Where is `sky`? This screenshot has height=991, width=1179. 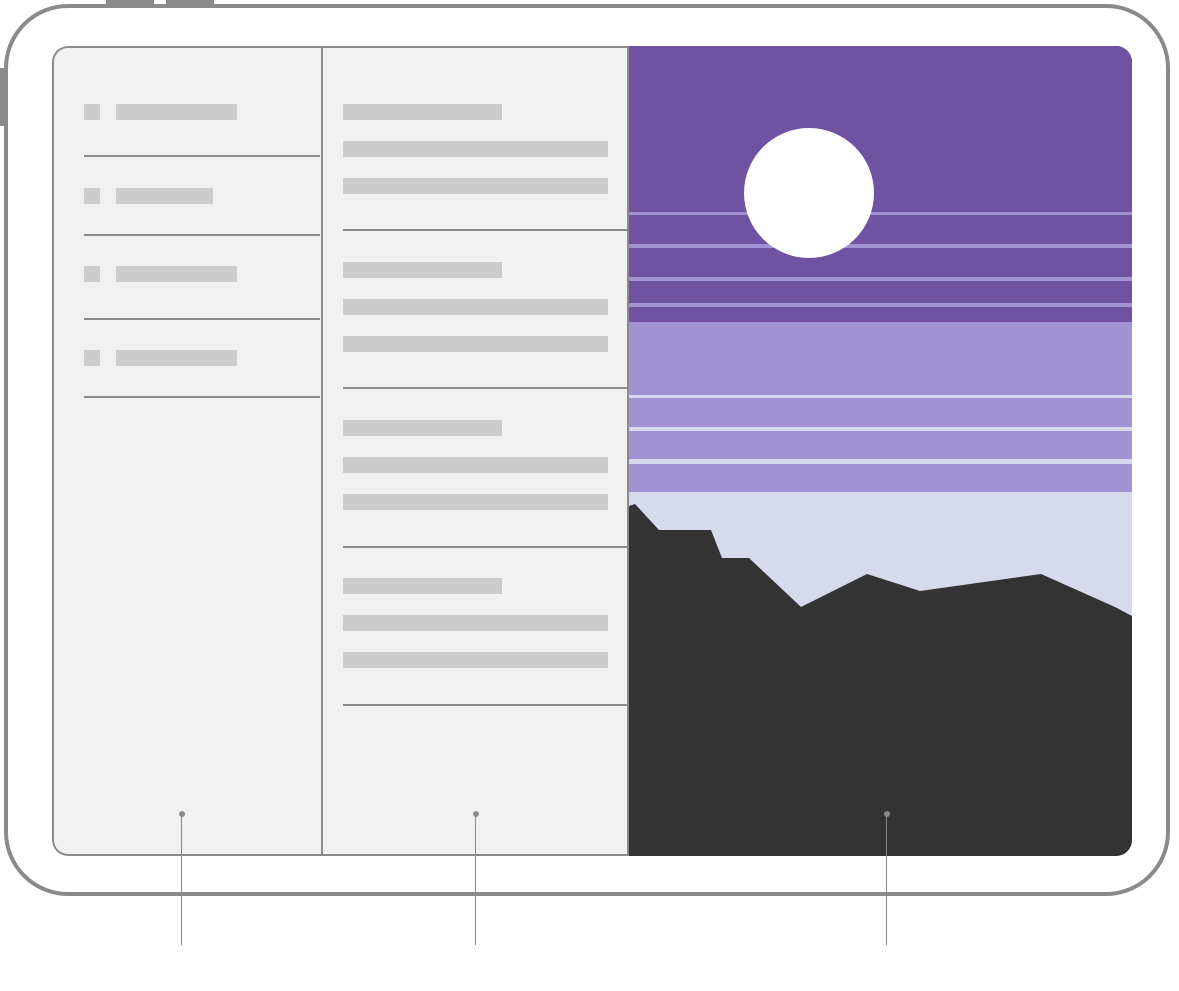 sky is located at coordinates (880, 184).